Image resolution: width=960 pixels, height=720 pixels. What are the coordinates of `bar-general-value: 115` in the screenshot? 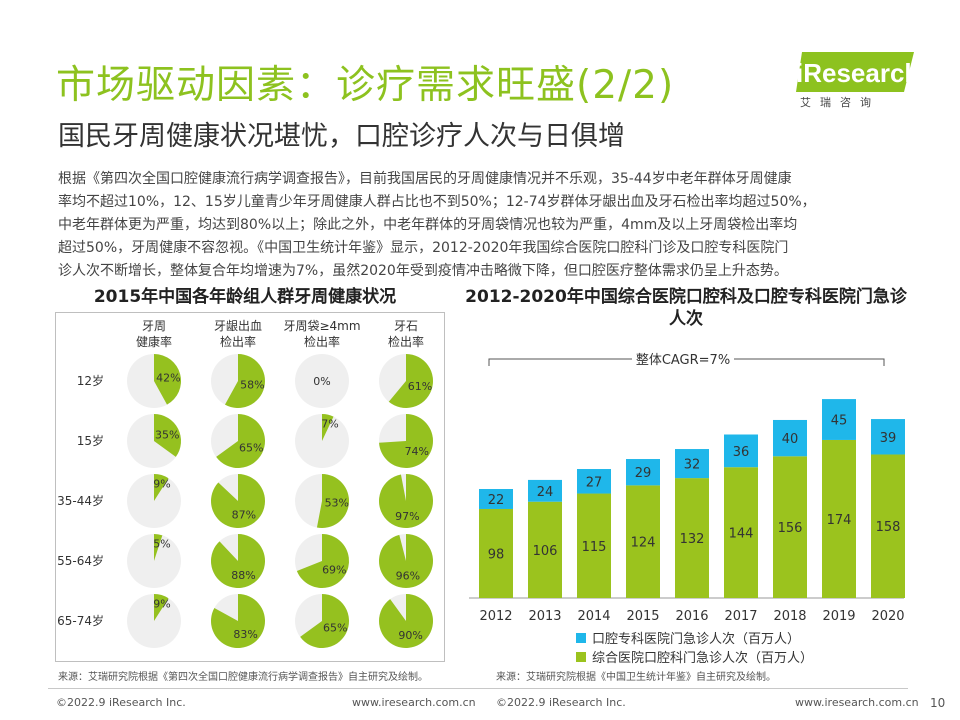 It's located at (594, 547).